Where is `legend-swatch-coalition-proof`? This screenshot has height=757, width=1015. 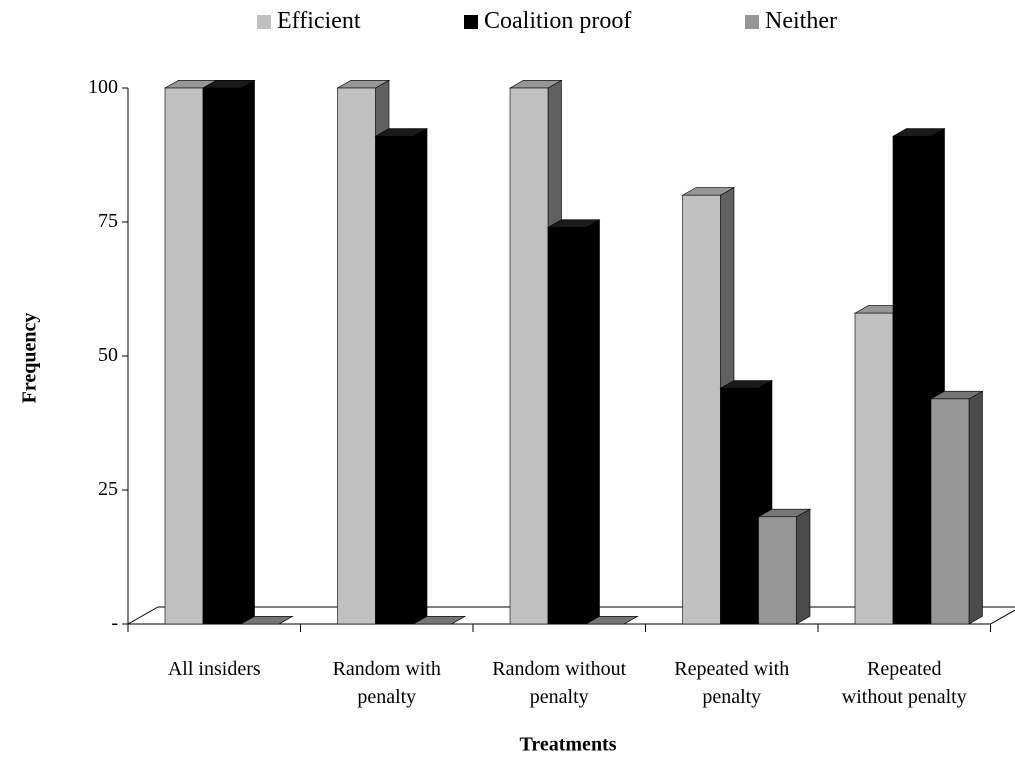 legend-swatch-coalition-proof is located at coordinates (471, 21).